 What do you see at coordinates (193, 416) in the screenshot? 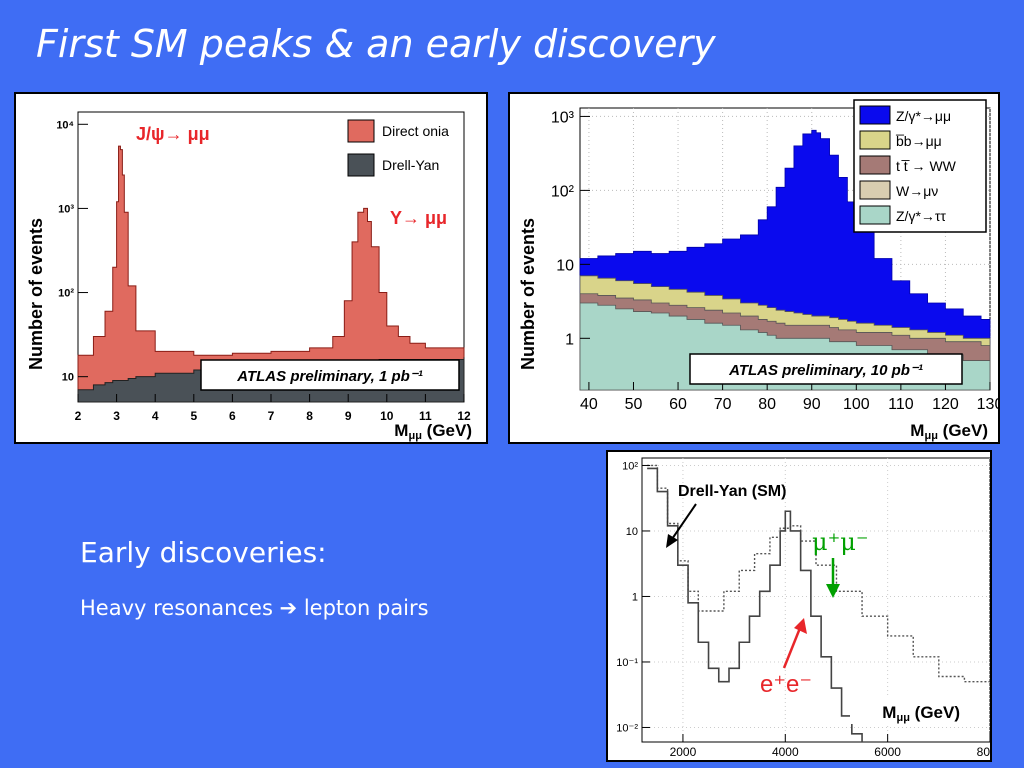
I see `x-tick-label: 5` at bounding box center [193, 416].